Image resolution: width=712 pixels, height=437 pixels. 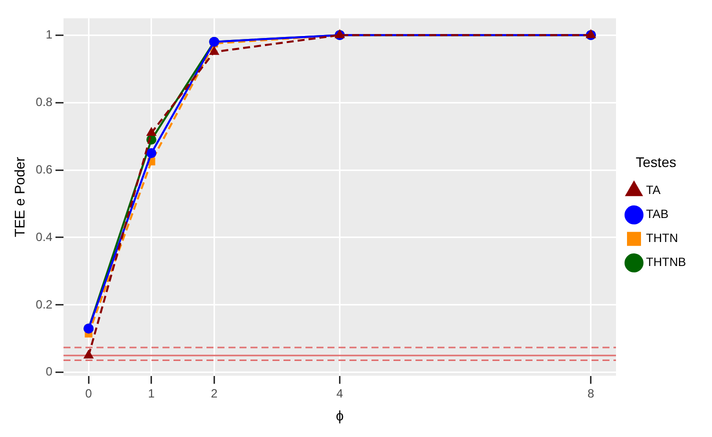 What do you see at coordinates (340, 415) in the screenshot?
I see `x-axis-title: ϕ` at bounding box center [340, 415].